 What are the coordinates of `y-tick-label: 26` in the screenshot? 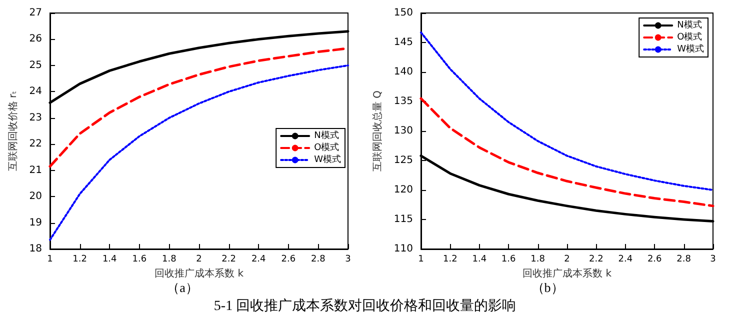 It's located at (35, 39).